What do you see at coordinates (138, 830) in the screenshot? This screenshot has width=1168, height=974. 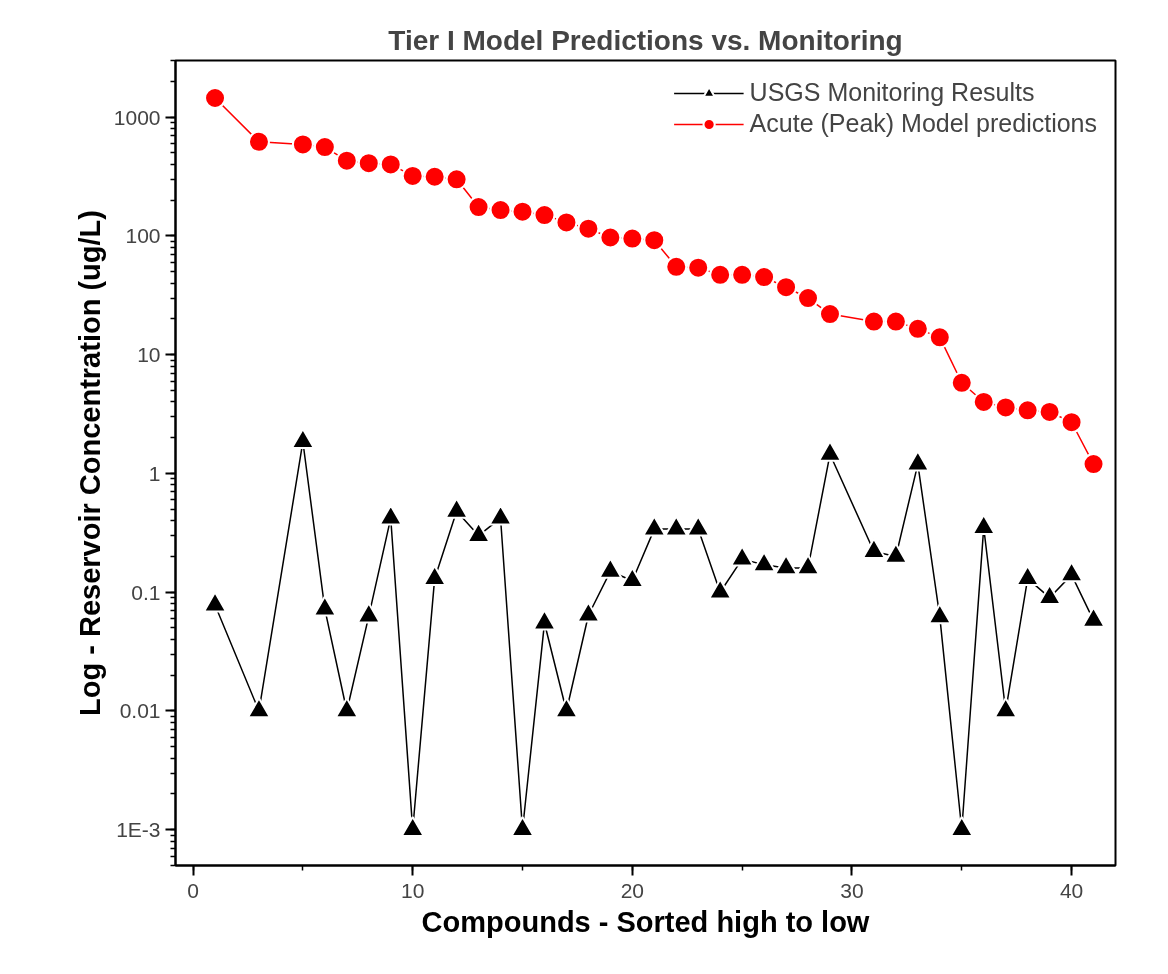 I see `y-tick-label: 1E-3` at bounding box center [138, 830].